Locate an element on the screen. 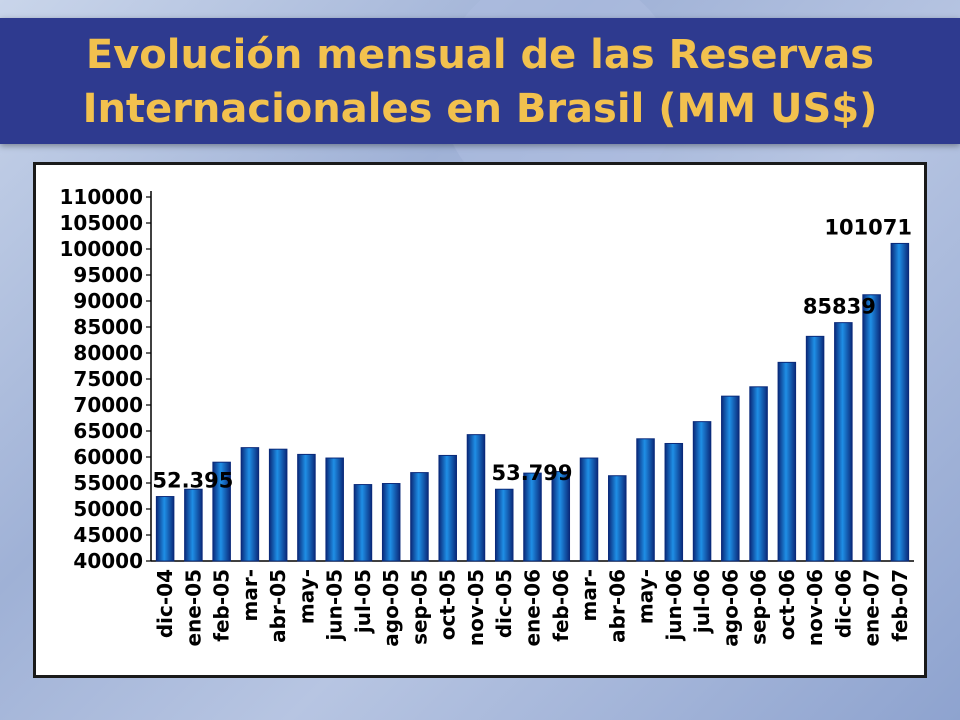 The image size is (960, 720). title-line-2: Internacionales en Brasil (MM US$) is located at coordinates (480, 109).